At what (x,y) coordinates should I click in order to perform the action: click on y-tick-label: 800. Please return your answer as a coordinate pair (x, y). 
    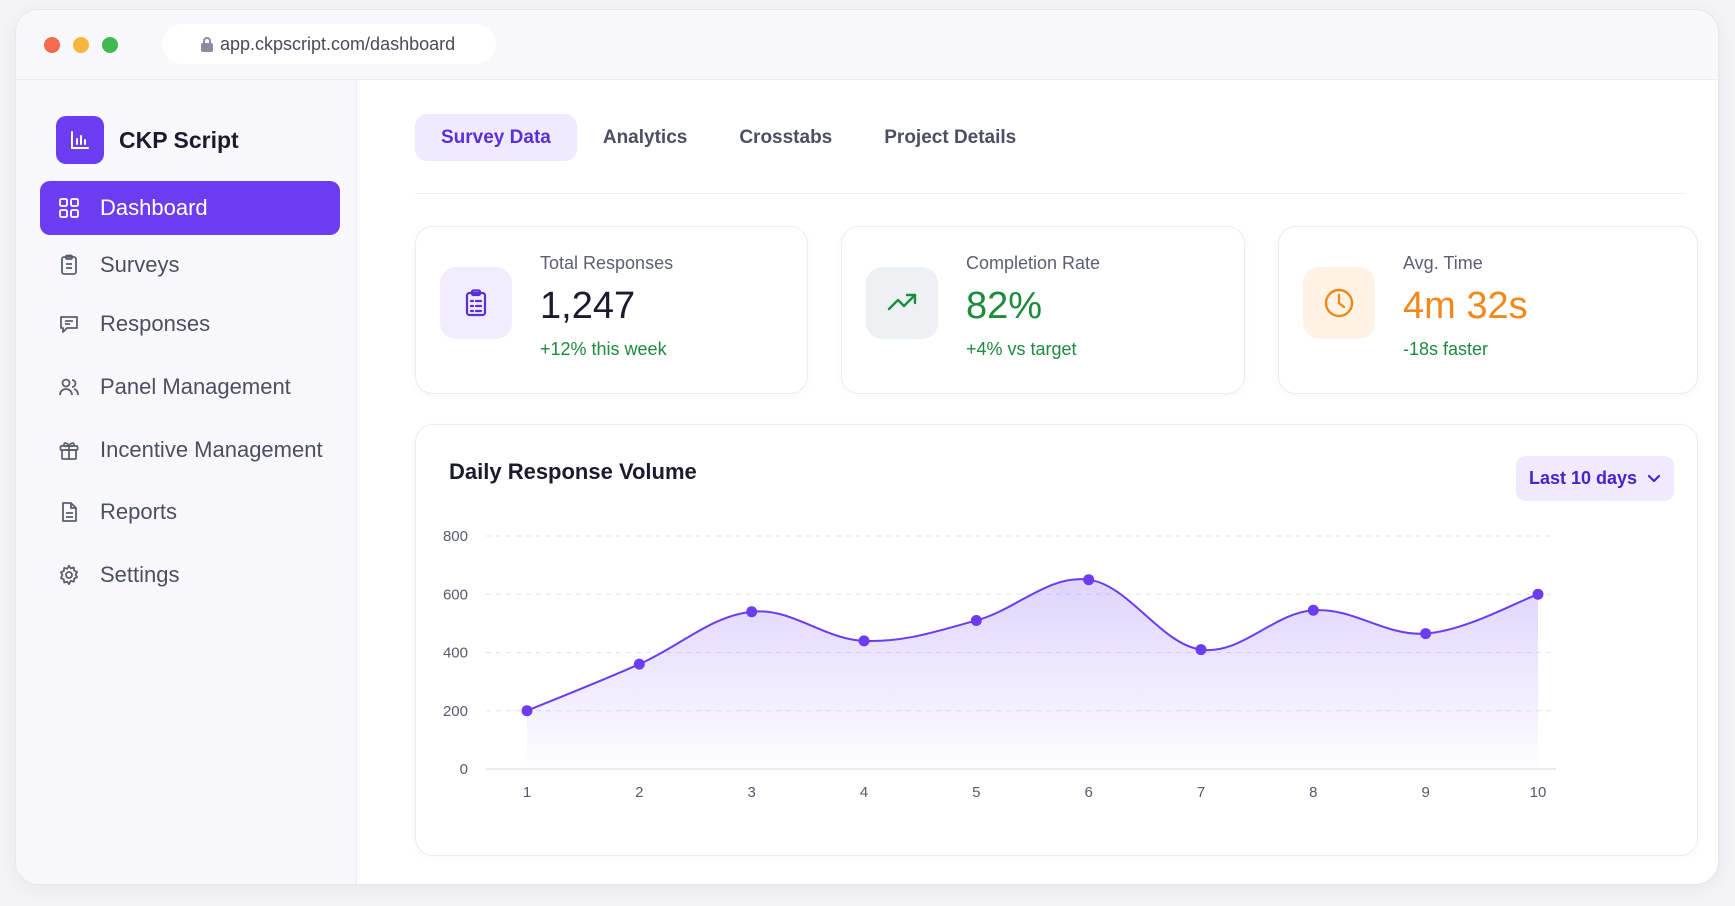
    Looking at the image, I should click on (455, 536).